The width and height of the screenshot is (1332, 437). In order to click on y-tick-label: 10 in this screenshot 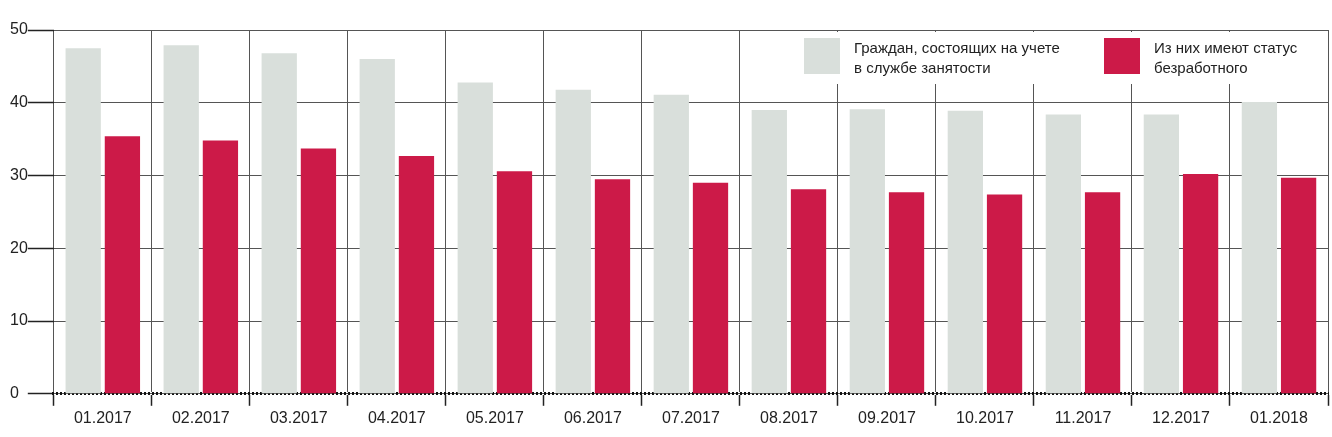, I will do `click(19, 320)`.